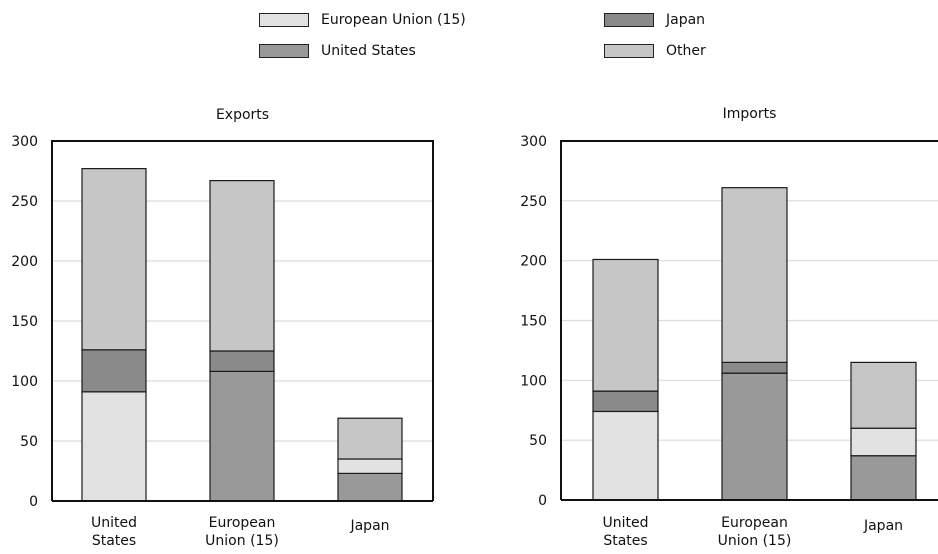 This screenshot has height=554, width=938. What do you see at coordinates (393, 20) in the screenshot?
I see `legend-label: European Union (15)` at bounding box center [393, 20].